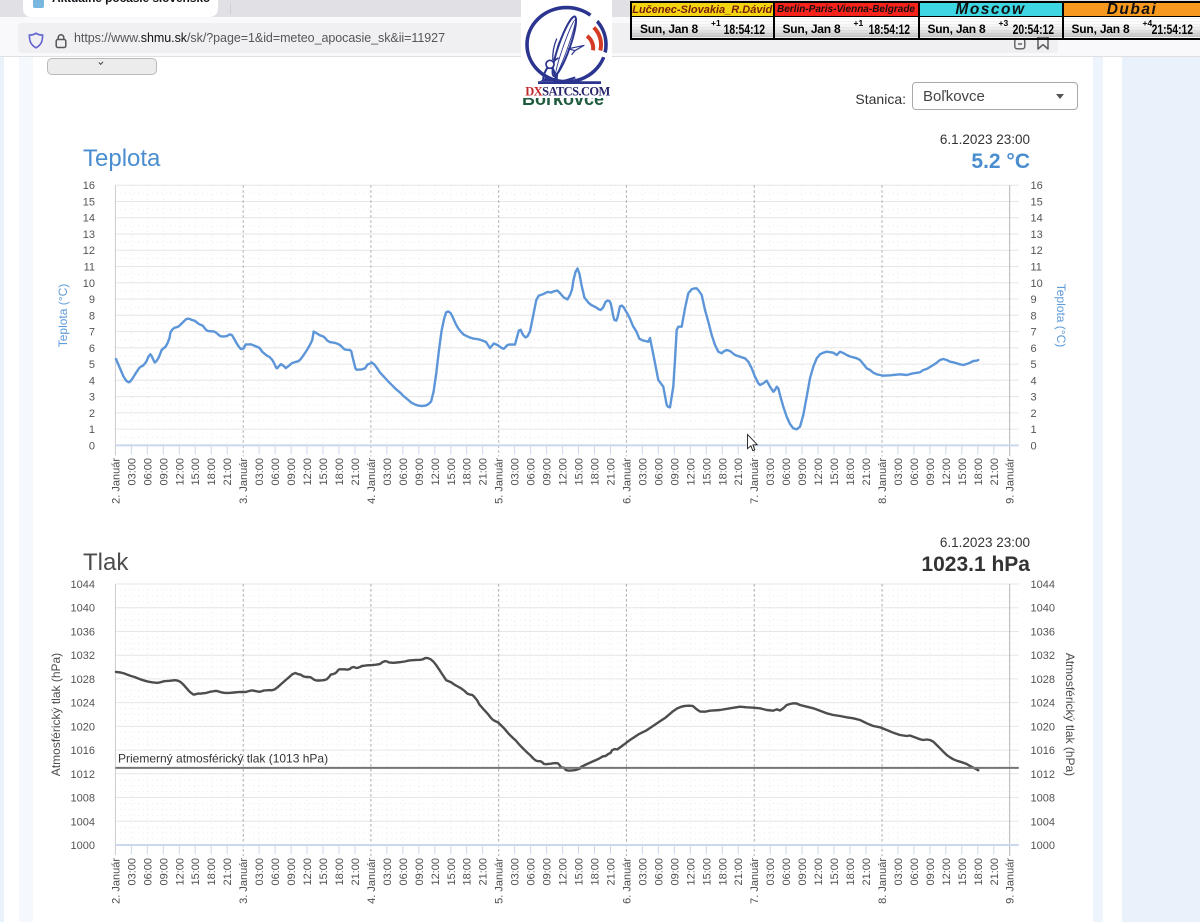  I want to click on svg-text: 2, so click(1034, 414).